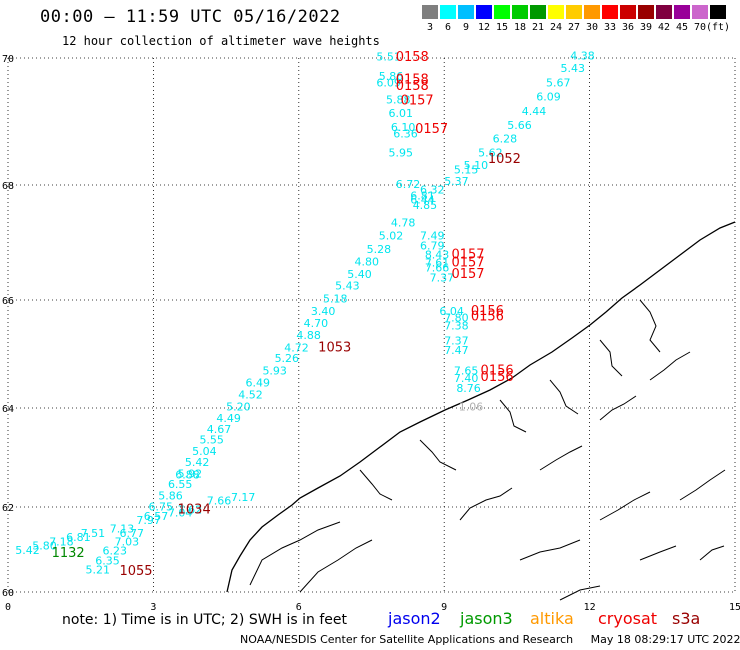 The height and width of the screenshot is (650, 740). I want to click on wave-height-value: 4.80, so click(367, 262).